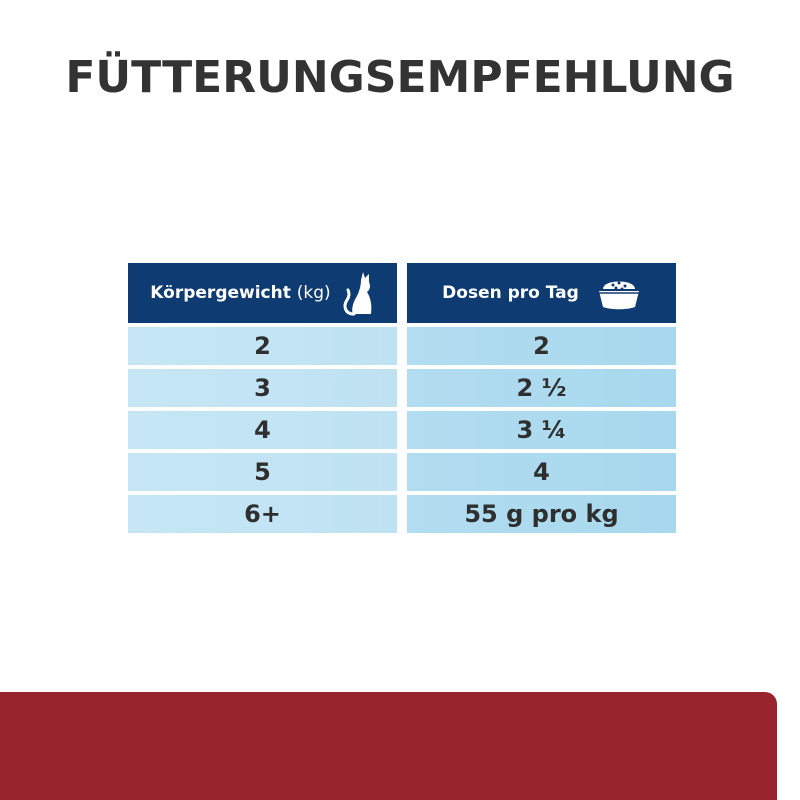 Image resolution: width=800 pixels, height=800 pixels. Describe the element at coordinates (400, 77) in the screenshot. I see `page-title: FÜTTERUNGSEMPFEHLUNG` at that location.